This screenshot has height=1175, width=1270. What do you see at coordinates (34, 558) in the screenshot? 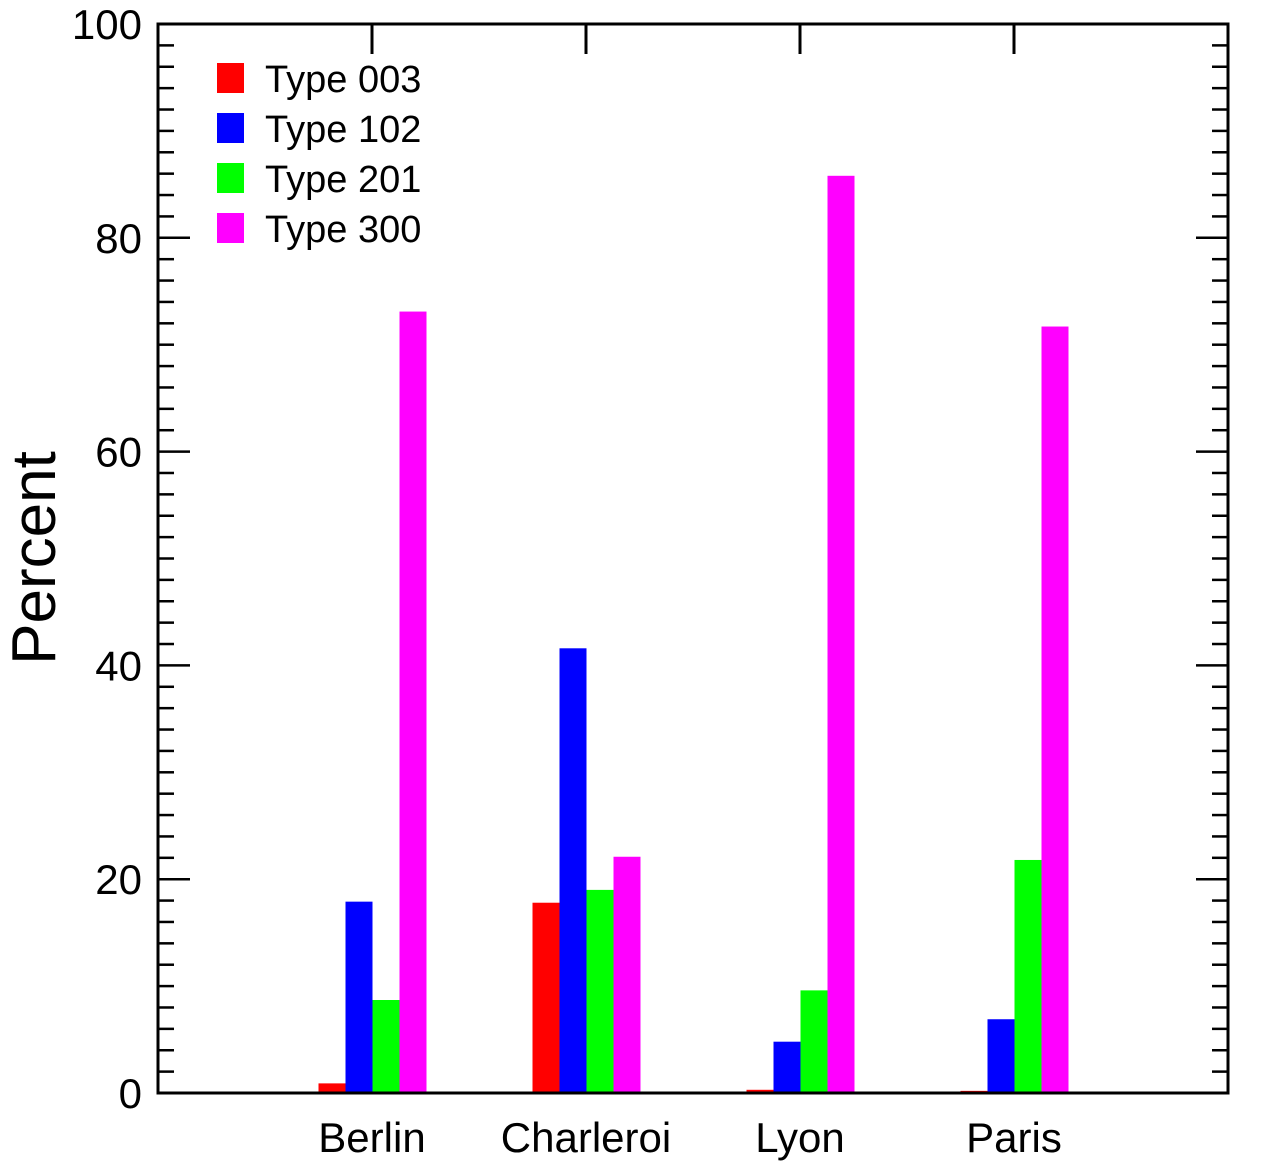
I see `y-axis-label: Percent` at bounding box center [34, 558].